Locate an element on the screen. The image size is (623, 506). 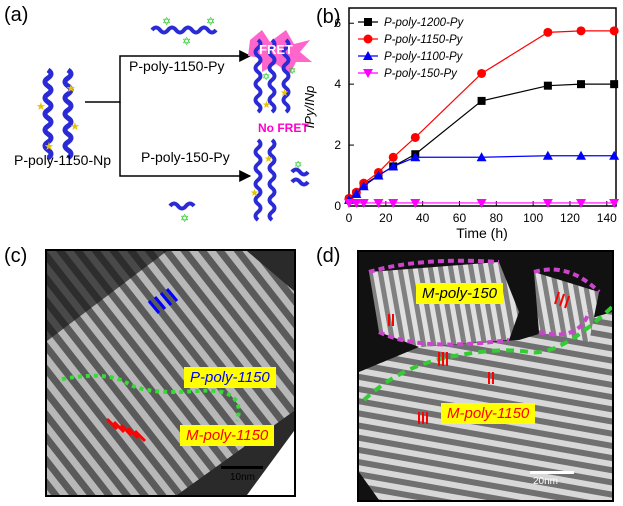
panel-d-label: (d) is located at coordinates (328, 256).